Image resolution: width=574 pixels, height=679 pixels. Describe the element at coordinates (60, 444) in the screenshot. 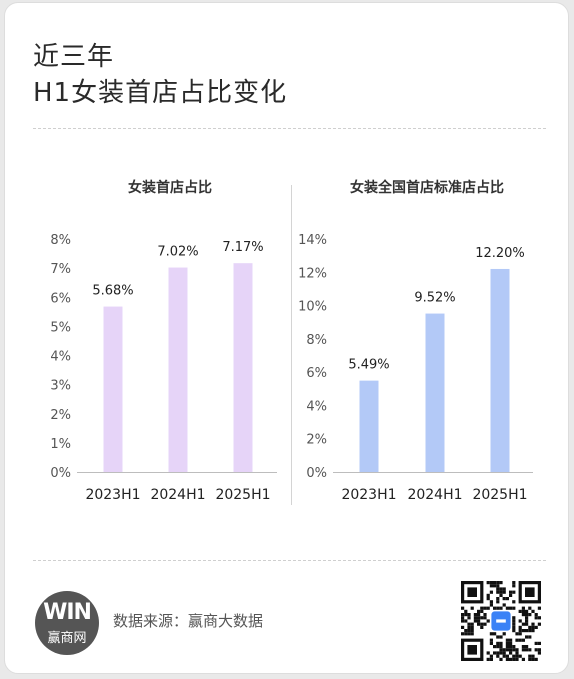

I see `y-tick-label: 1%` at that location.